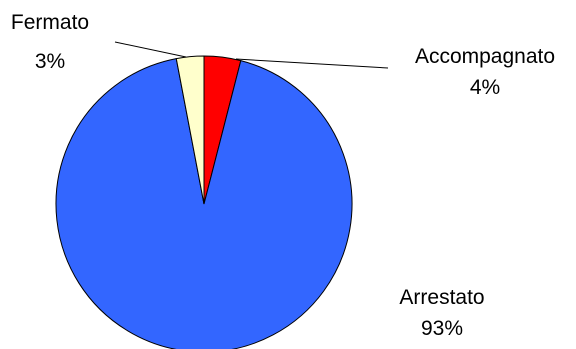 This screenshot has height=349, width=576. What do you see at coordinates (312, 63) in the screenshot?
I see `leader-line-accompagnato` at bounding box center [312, 63].